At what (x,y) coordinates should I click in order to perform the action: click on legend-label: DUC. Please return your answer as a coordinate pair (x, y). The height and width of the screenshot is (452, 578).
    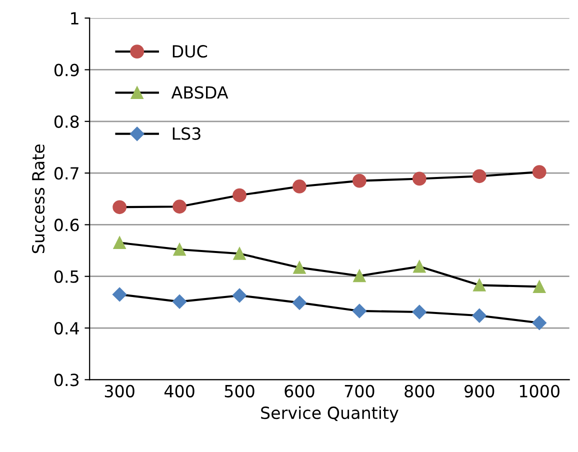
    Looking at the image, I should click on (190, 51).